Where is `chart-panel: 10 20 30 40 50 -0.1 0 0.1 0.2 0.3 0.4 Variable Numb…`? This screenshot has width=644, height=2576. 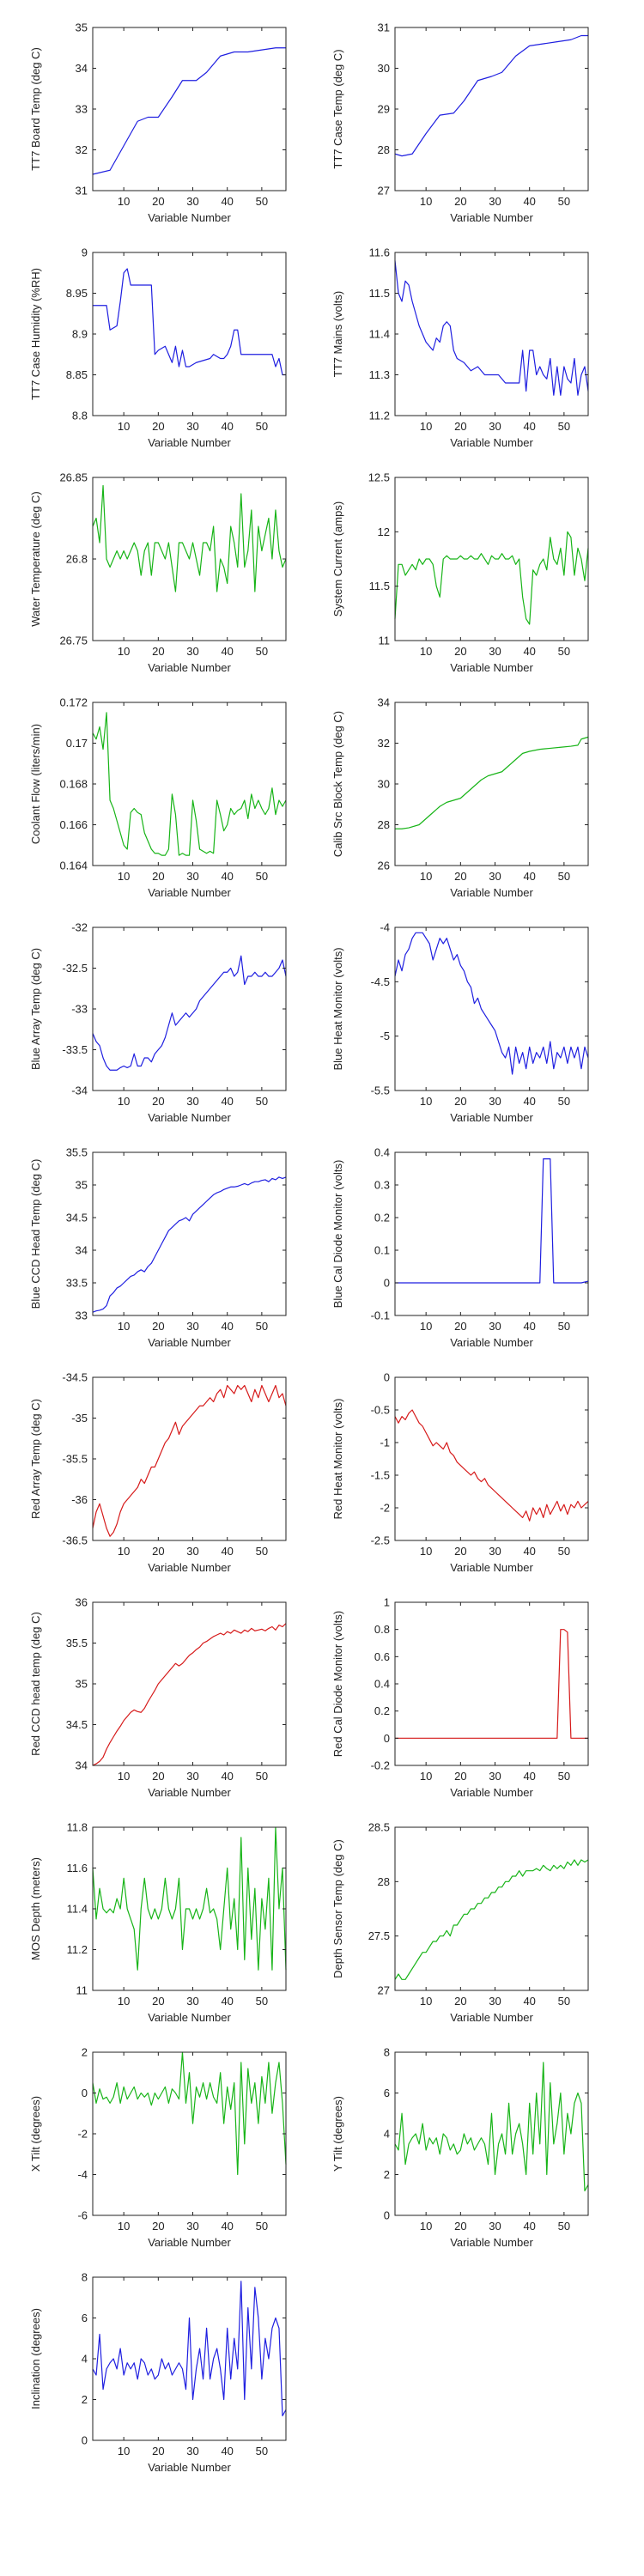 chart-panel: 10 20 30 40 50 -0.1 0 0.1 0.2 0.3 0.4 Variable Numb… is located at coordinates (460, 1247).